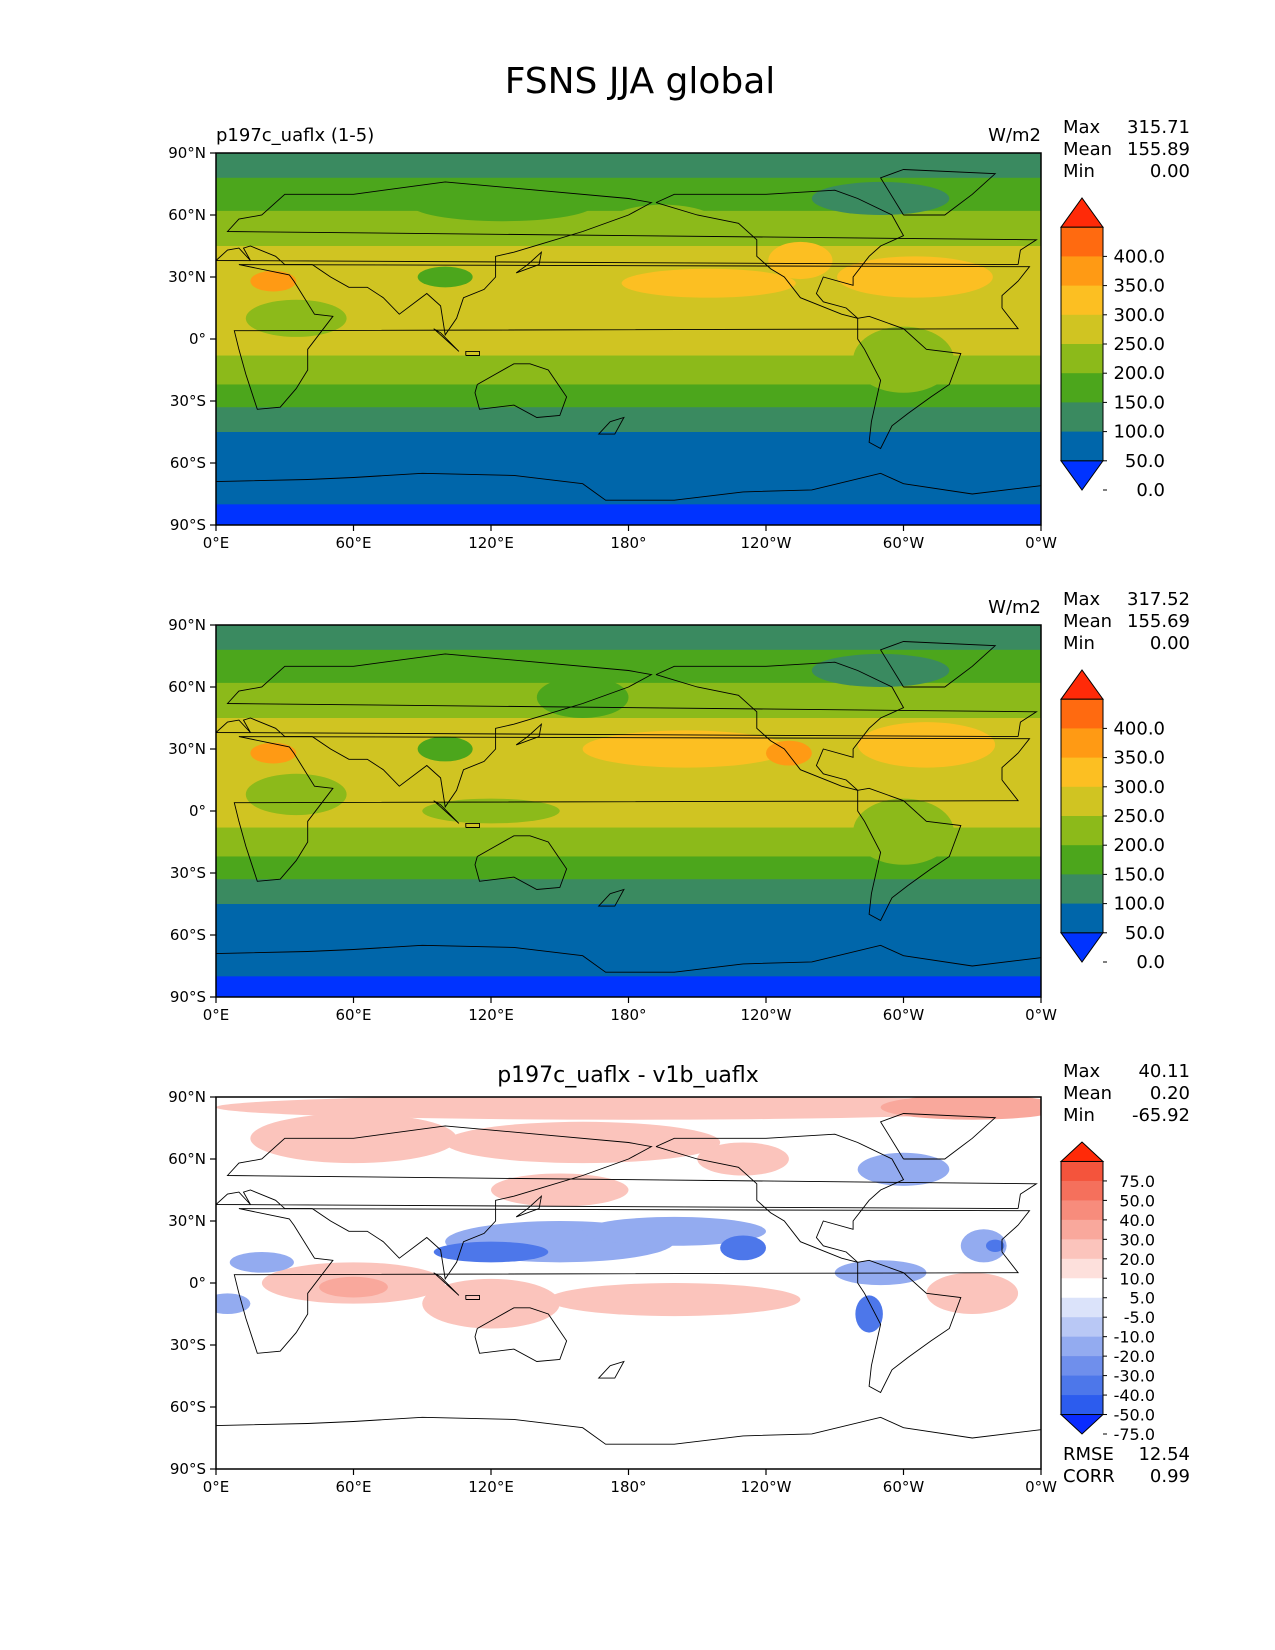 The width and height of the screenshot is (1275, 1650). I want to click on lon-tick-label: 60°W, so click(904, 1487).